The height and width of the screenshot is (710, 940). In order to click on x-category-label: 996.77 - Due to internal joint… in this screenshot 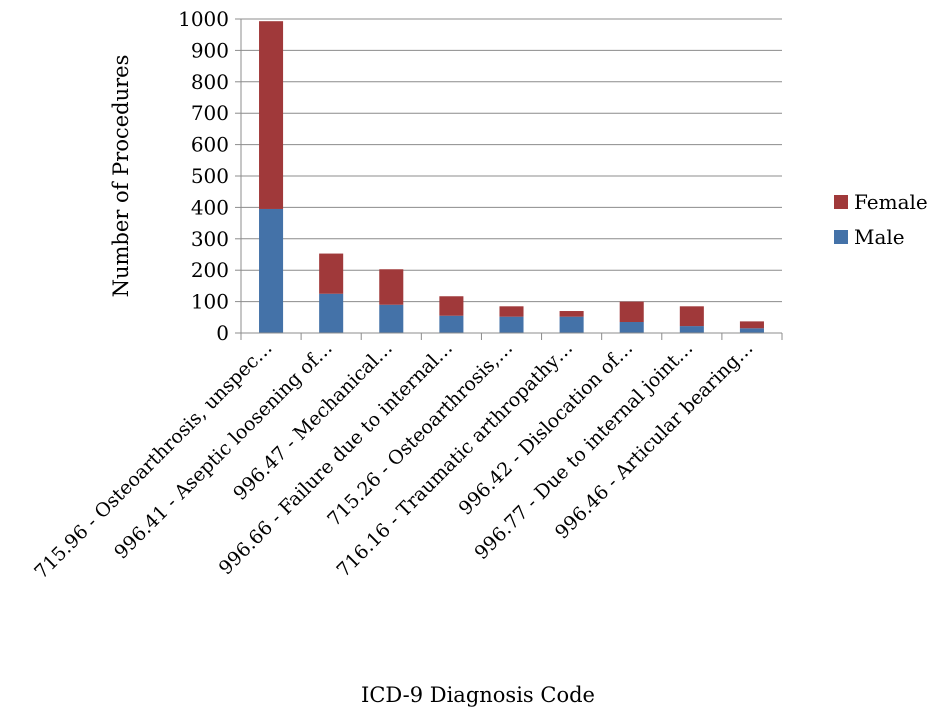, I will do `click(583, 450)`.